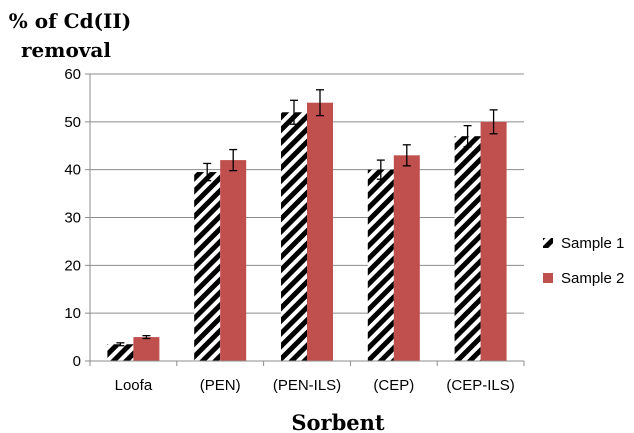  Describe the element at coordinates (70, 21) in the screenshot. I see `y-axis-label-line-1: % of Cd(II)` at that location.